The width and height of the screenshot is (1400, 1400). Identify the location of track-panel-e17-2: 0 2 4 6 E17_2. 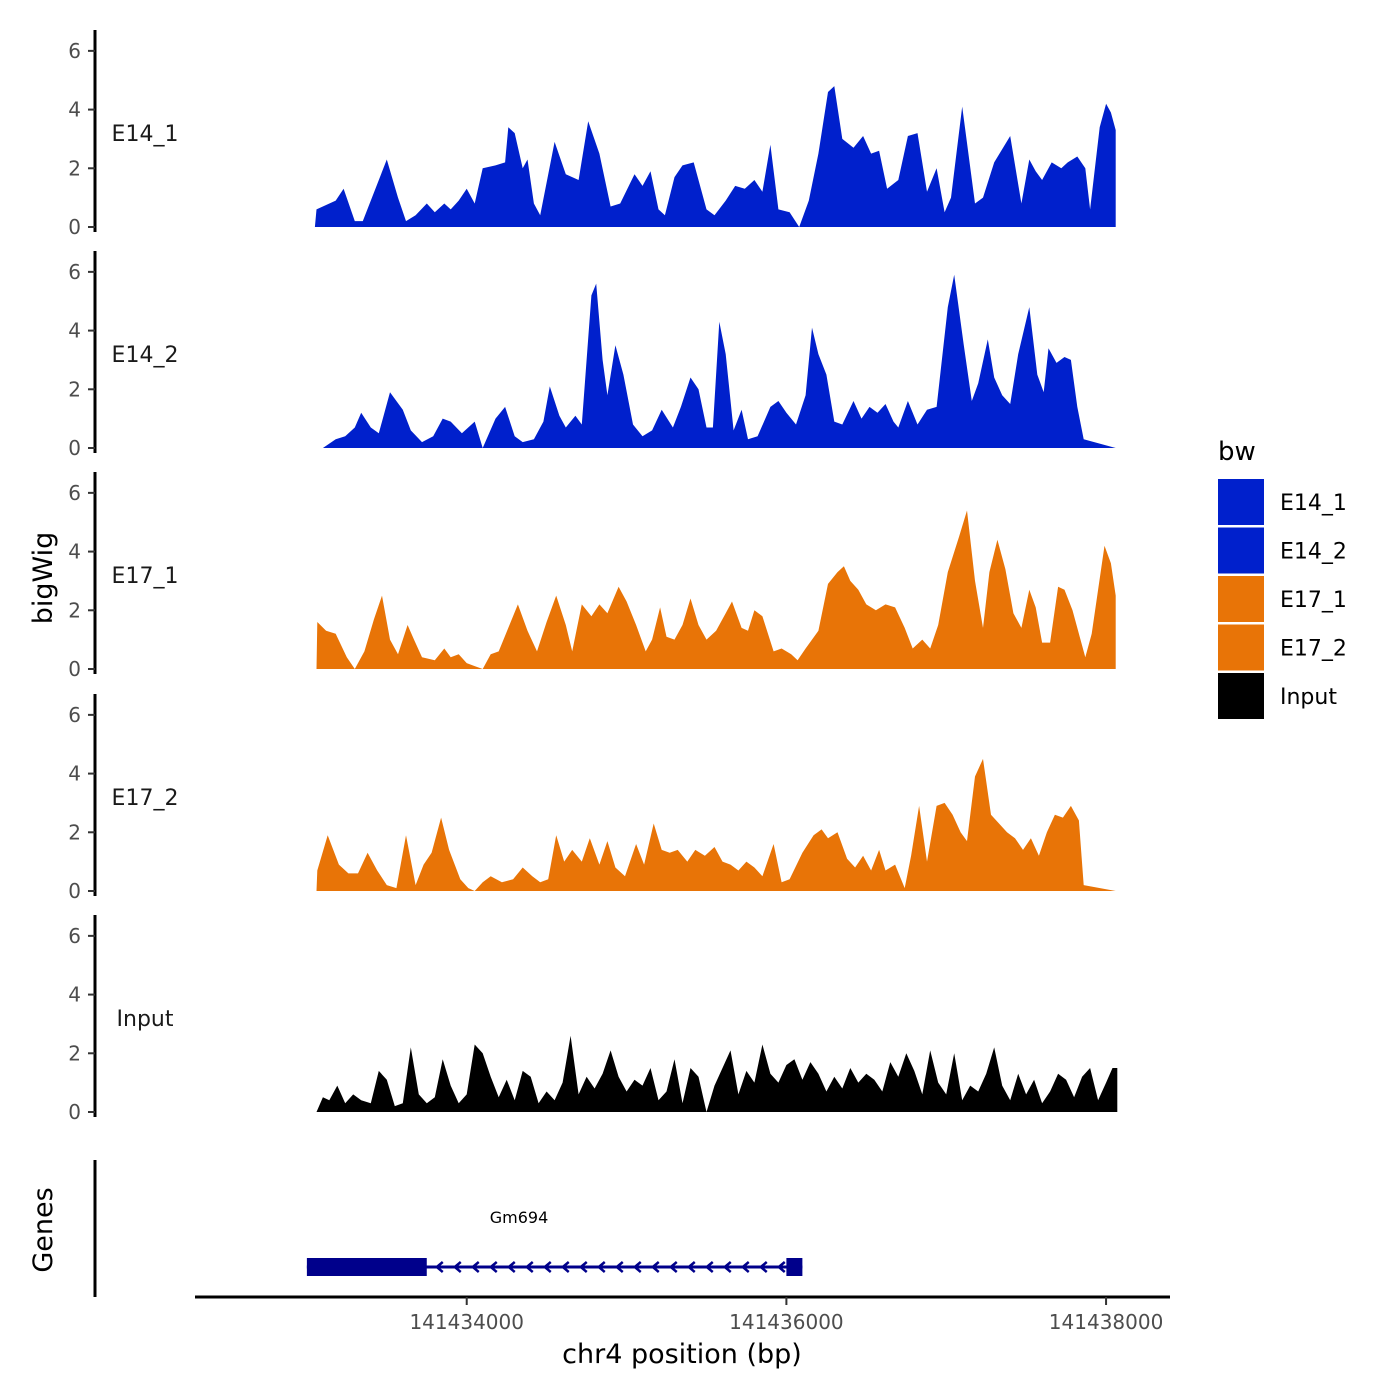
(592, 798).